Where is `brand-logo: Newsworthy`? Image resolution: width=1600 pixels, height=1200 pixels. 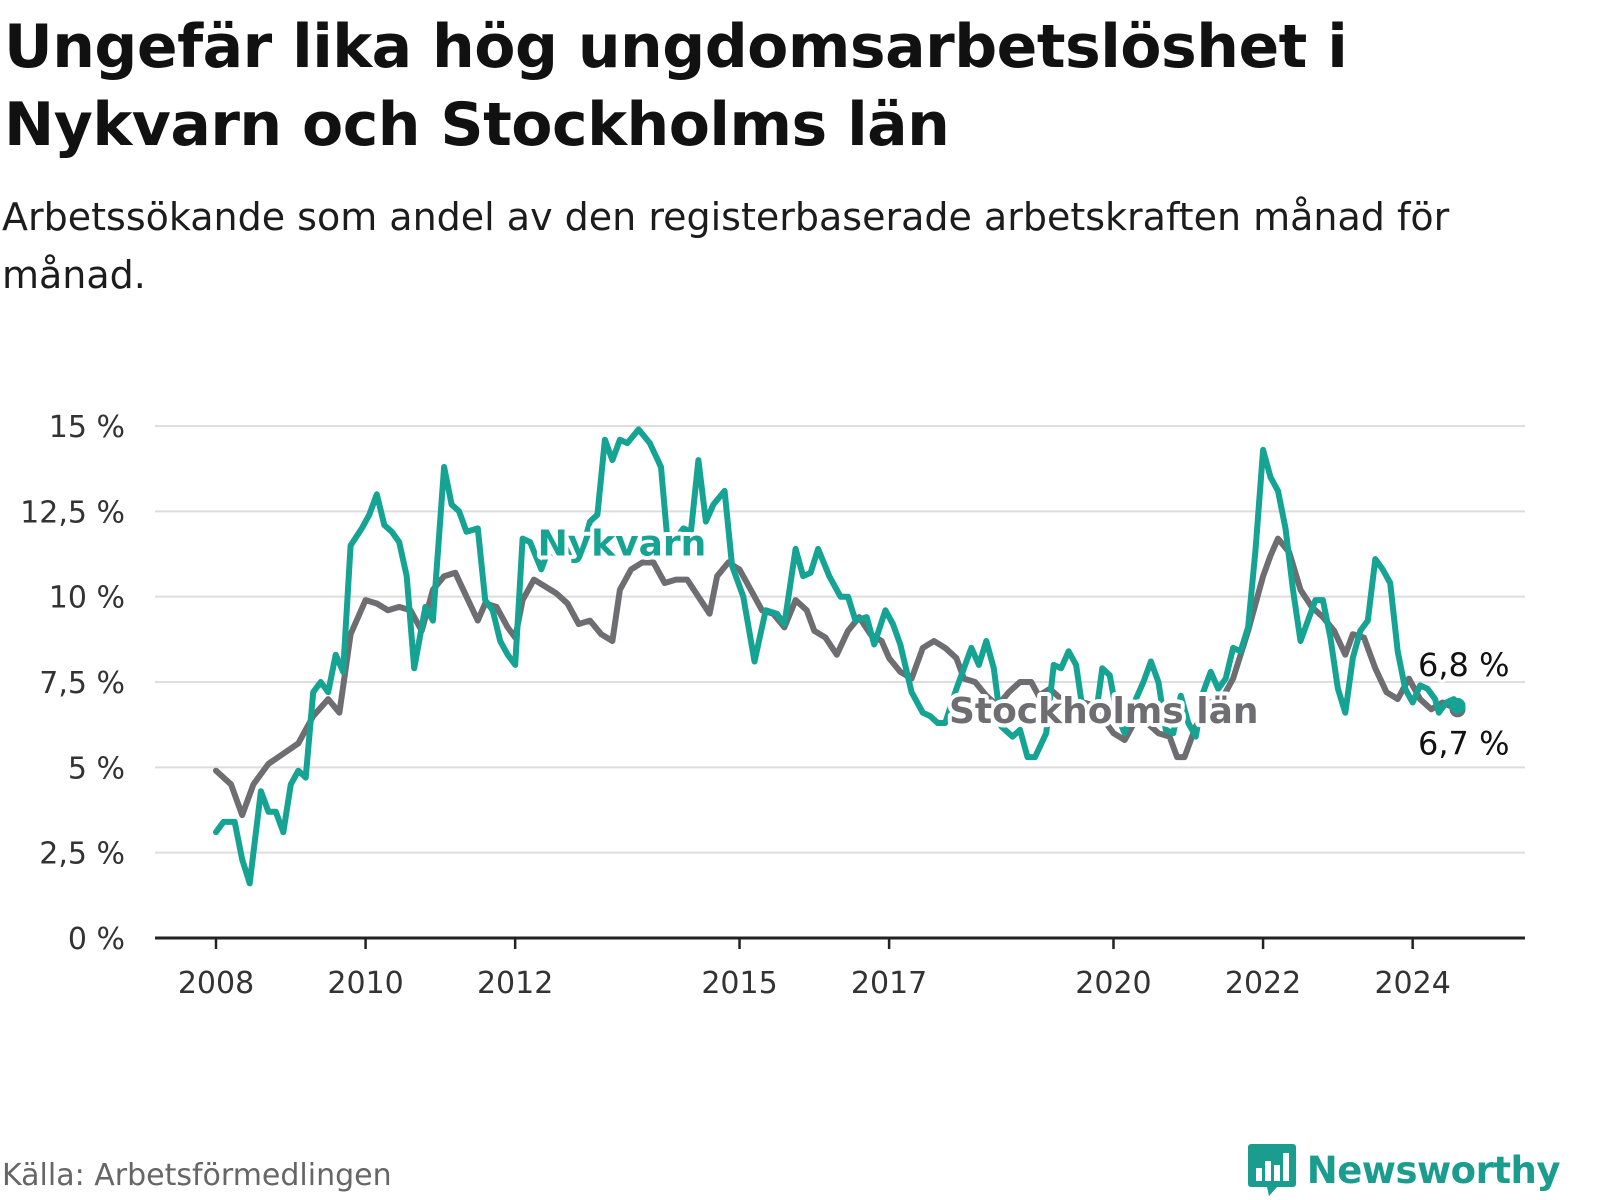 brand-logo: Newsworthy is located at coordinates (1404, 1170).